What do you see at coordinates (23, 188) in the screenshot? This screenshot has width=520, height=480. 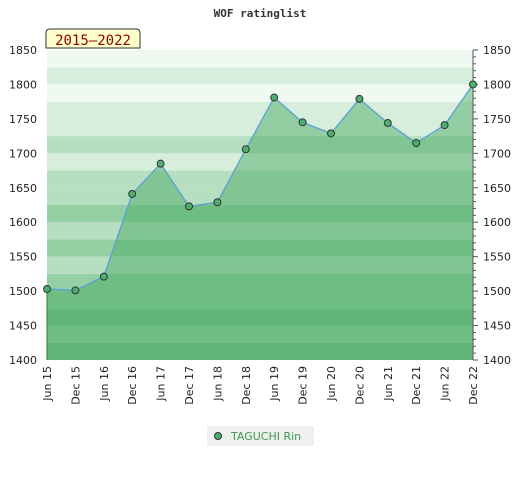 I see `y-tick-label-left: 1650` at bounding box center [23, 188].